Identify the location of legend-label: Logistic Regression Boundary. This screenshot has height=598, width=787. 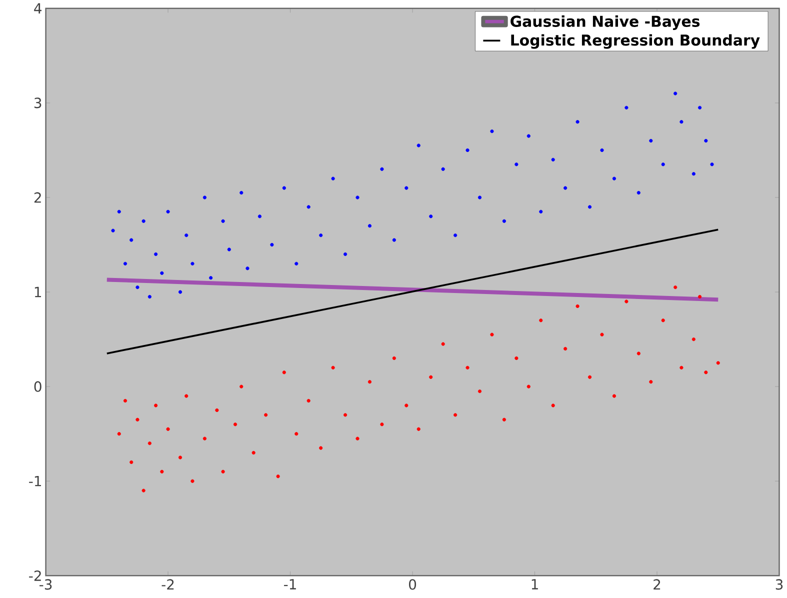
(635, 41).